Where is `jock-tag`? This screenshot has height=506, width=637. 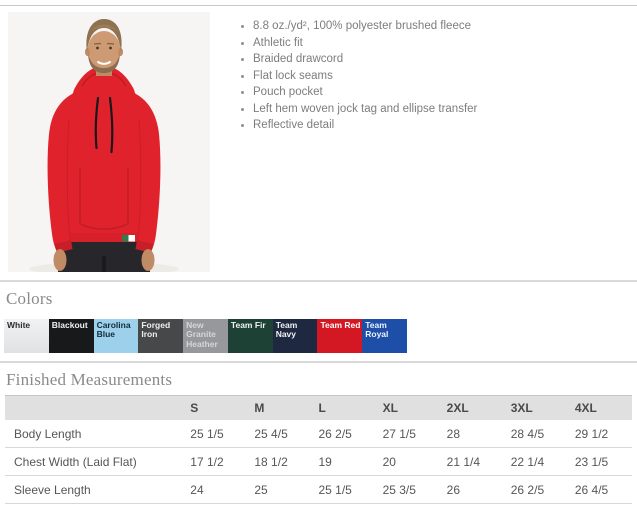 jock-tag is located at coordinates (128, 238).